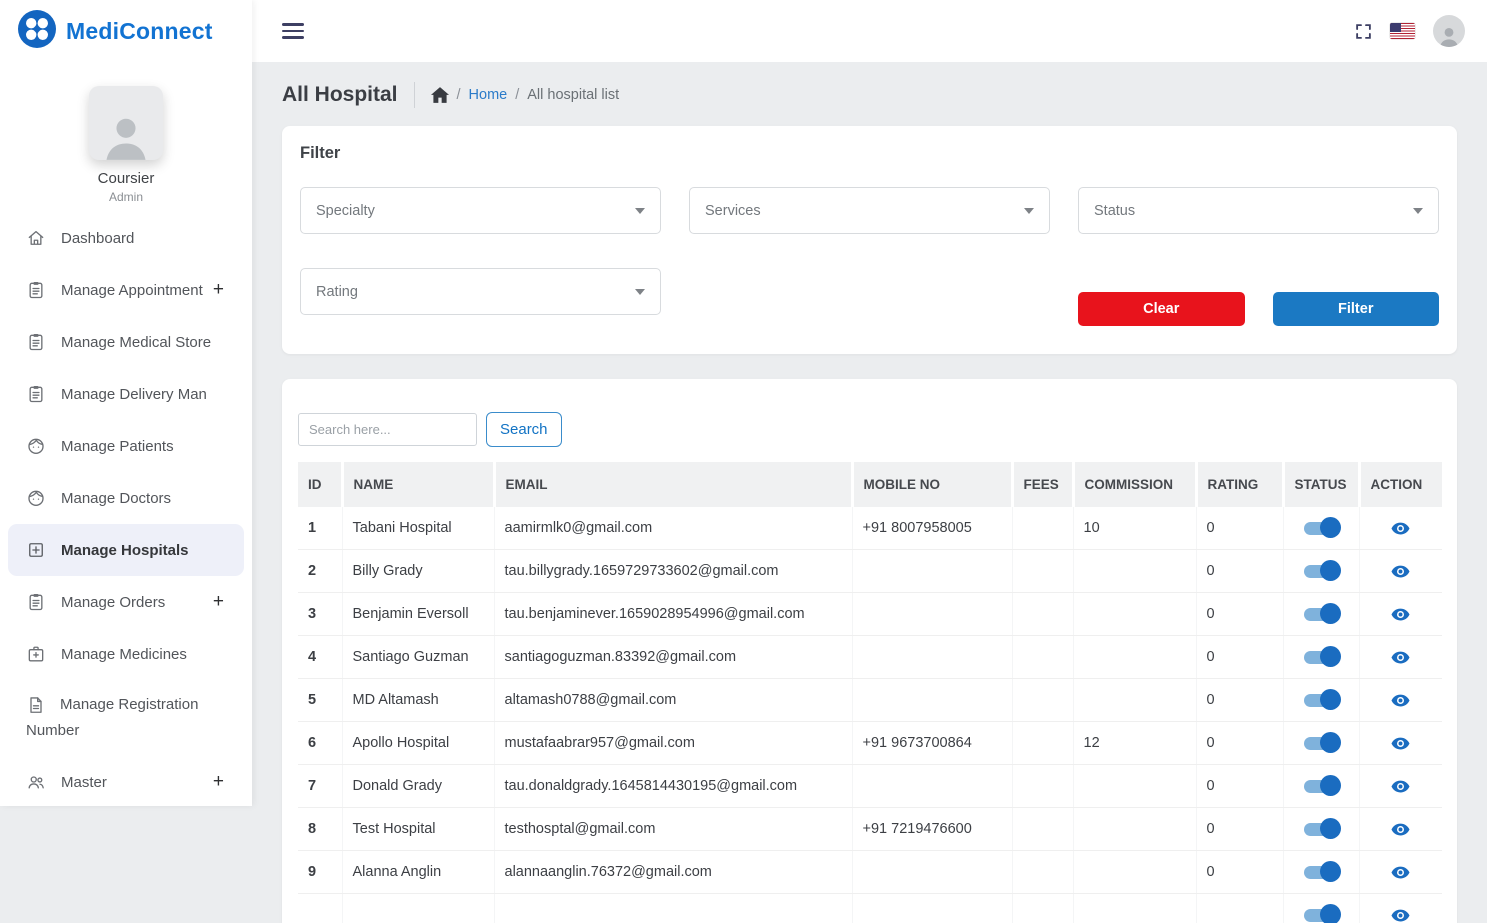 The image size is (1487, 923). I want to click on dropdown-specialty: Specialty, so click(480, 210).